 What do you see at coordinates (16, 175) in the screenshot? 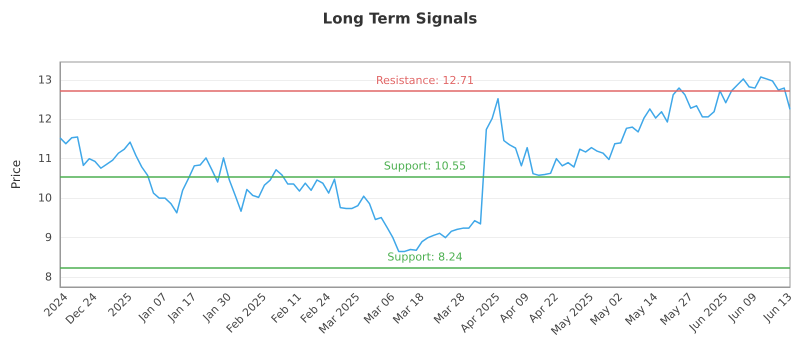
I see `y-axis-title: Price` at bounding box center [16, 175].